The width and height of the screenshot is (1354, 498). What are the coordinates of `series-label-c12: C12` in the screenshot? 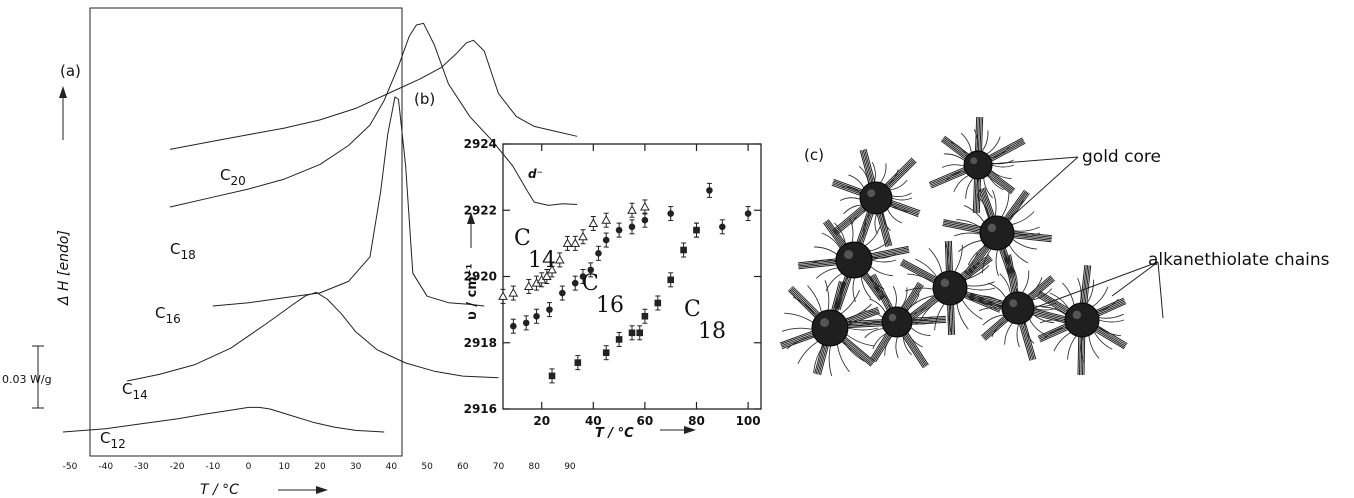 It's located at (113, 440).